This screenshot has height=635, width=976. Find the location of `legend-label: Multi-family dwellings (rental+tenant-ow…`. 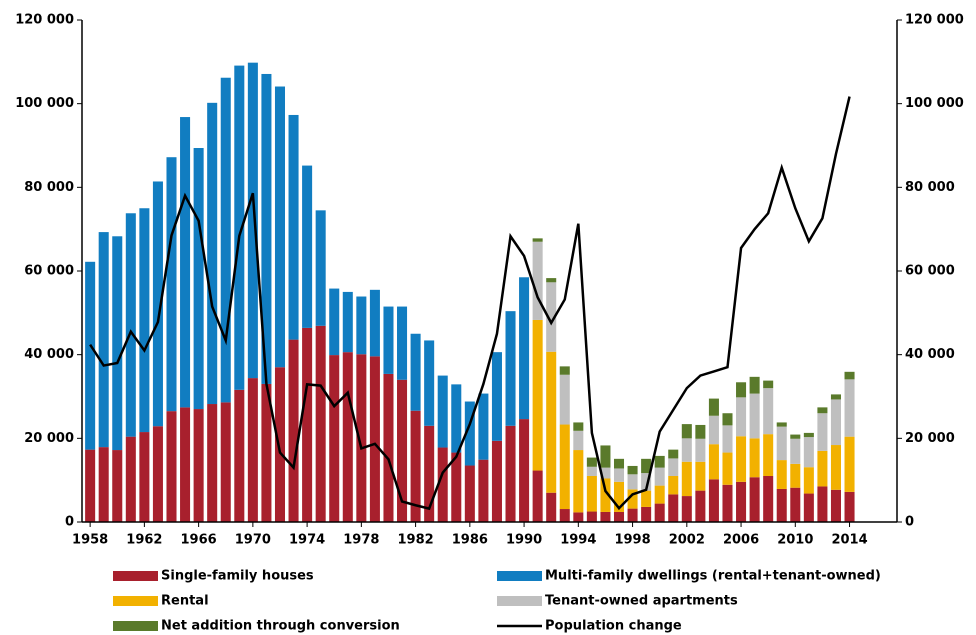

legend-label: Multi-family dwellings (rental+tenant-ow… is located at coordinates (713, 576).